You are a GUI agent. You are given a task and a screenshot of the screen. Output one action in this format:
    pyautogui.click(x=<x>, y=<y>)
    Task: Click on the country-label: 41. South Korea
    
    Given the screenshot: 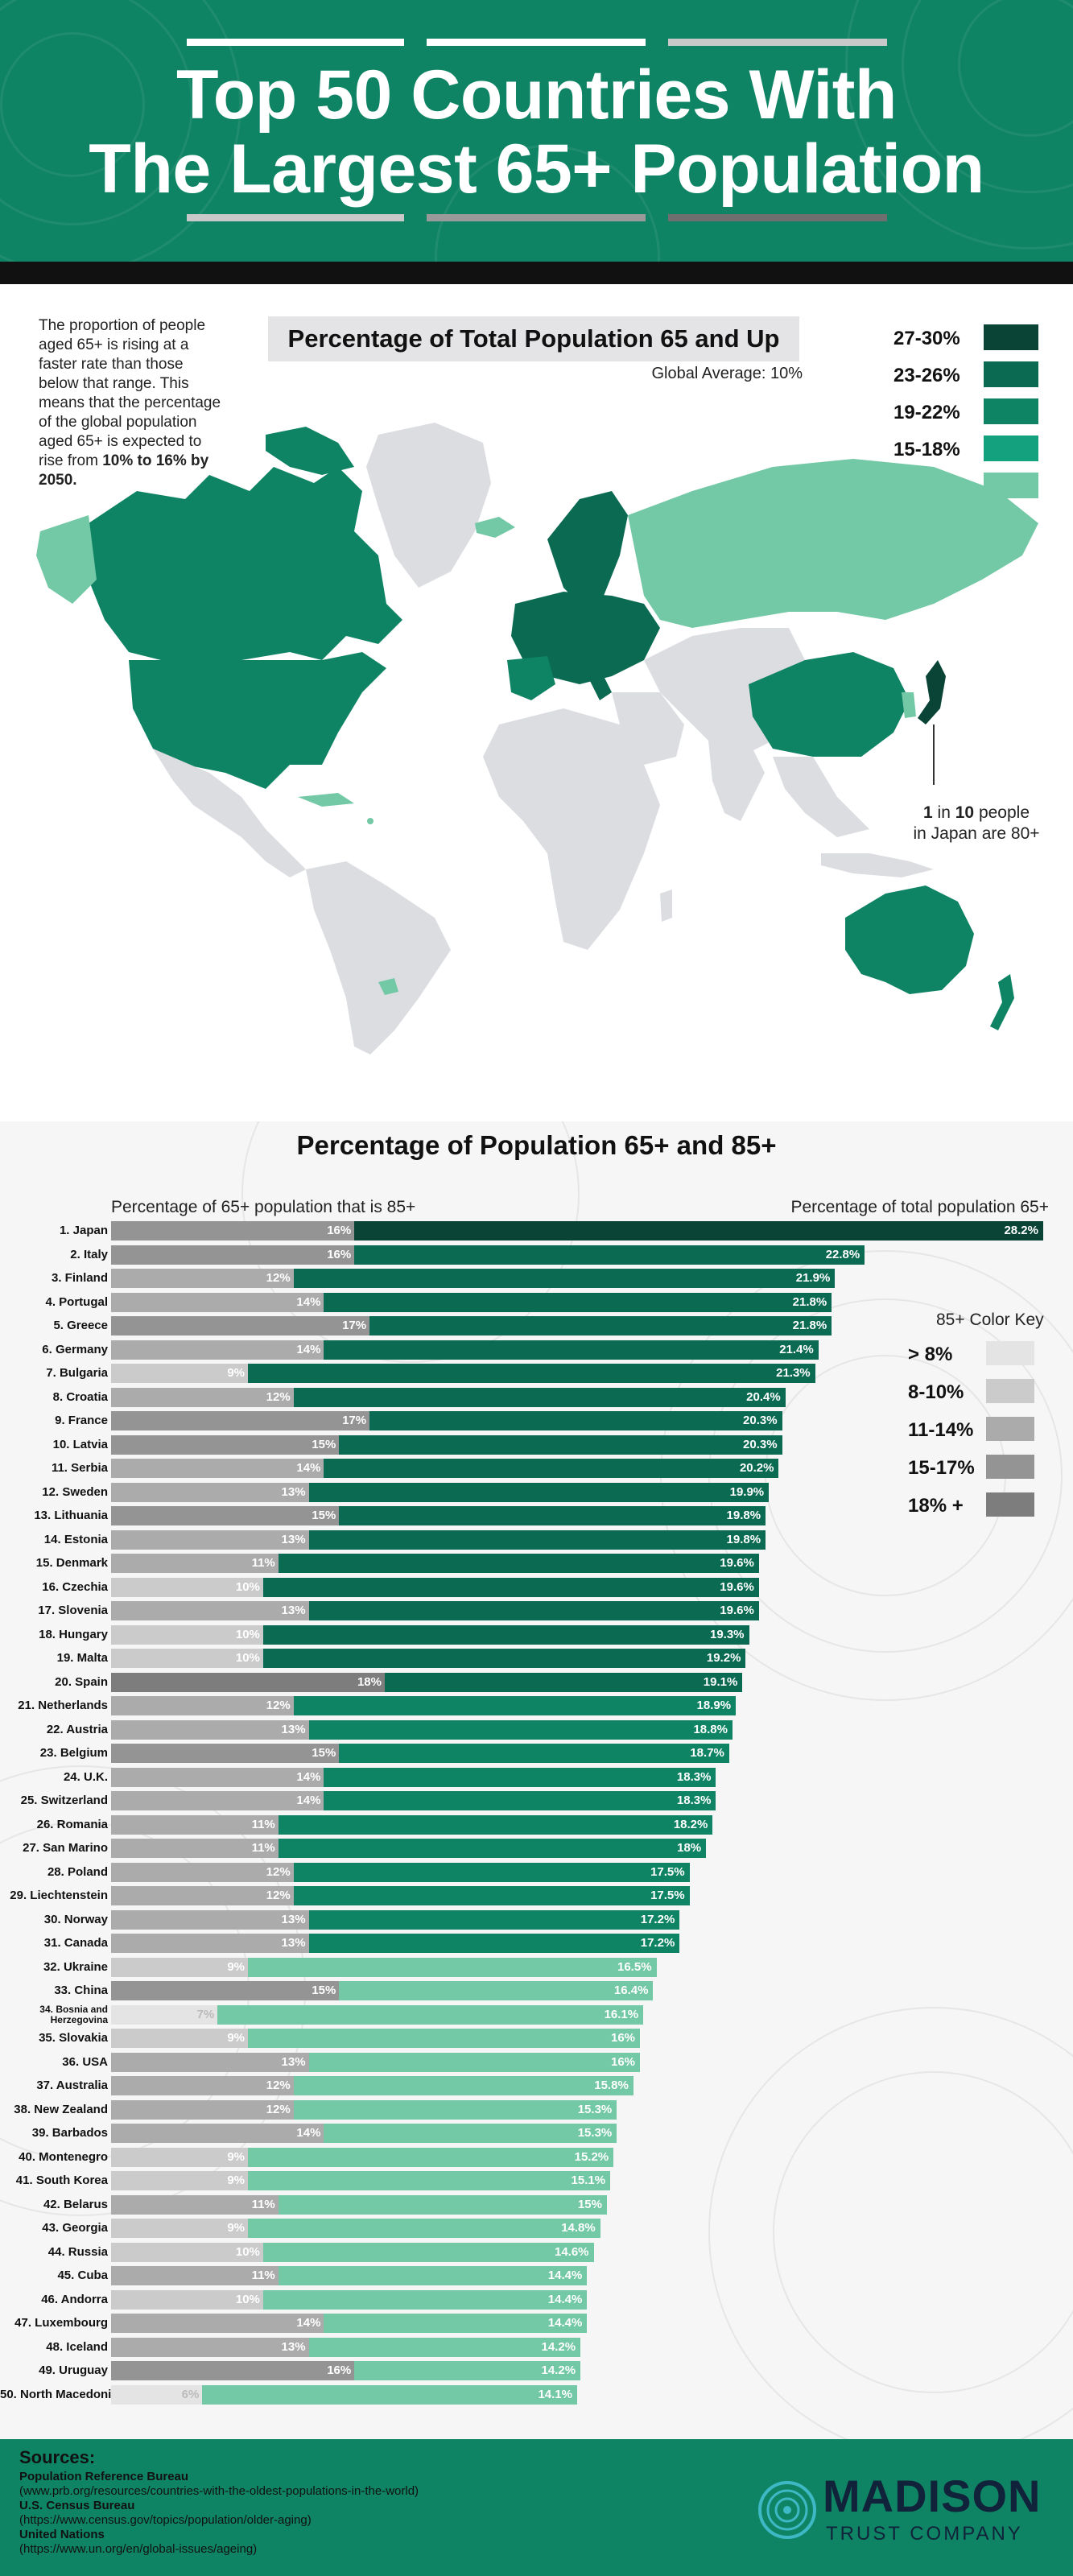 What is the action you would take?
    pyautogui.click(x=61, y=2180)
    